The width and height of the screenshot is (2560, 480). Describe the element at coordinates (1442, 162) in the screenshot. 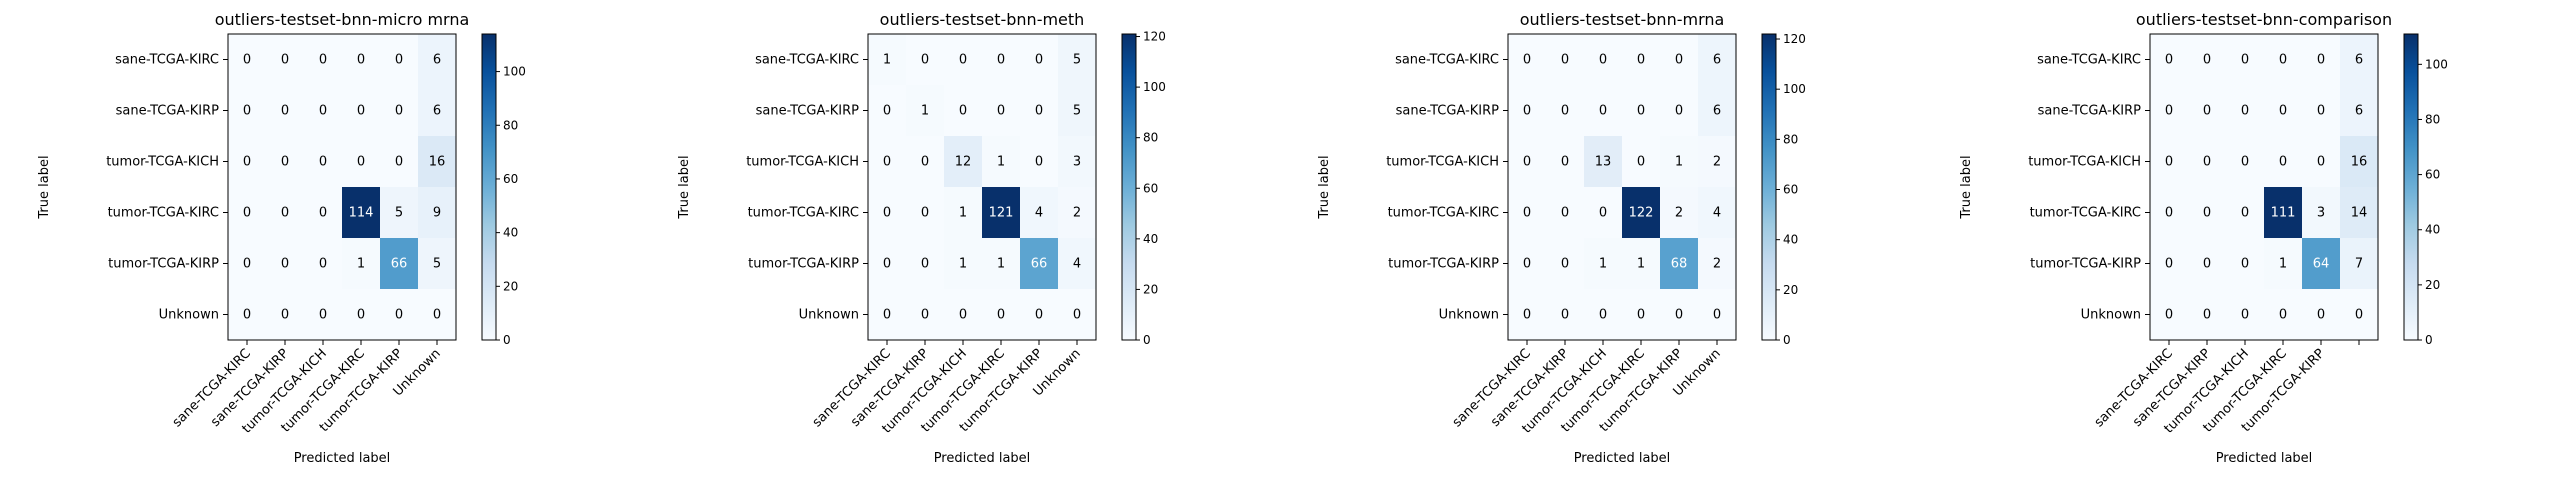

I see `y-tick-label: tumor-TCGA-KICH` at that location.